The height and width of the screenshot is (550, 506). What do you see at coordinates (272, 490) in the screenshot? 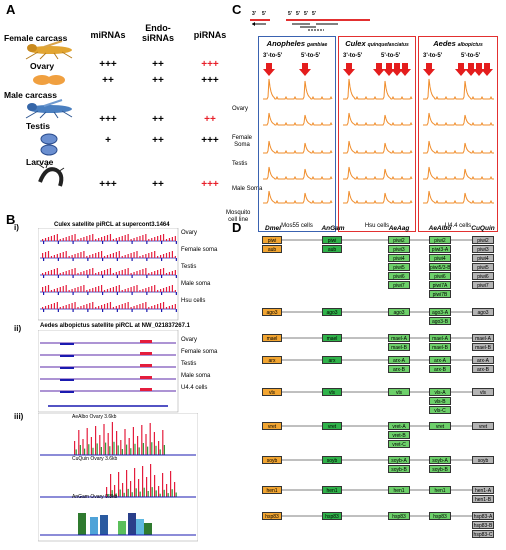
I see `gene-box-dmel: hen1` at bounding box center [272, 490].